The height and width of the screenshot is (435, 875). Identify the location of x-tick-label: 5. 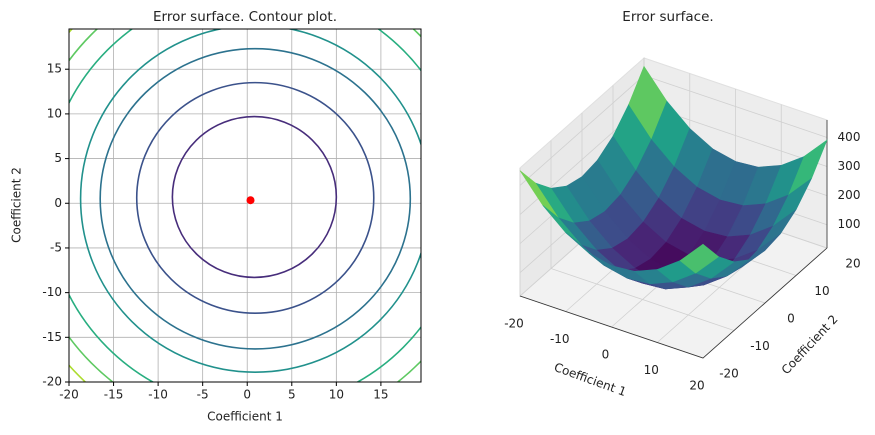
(292, 395).